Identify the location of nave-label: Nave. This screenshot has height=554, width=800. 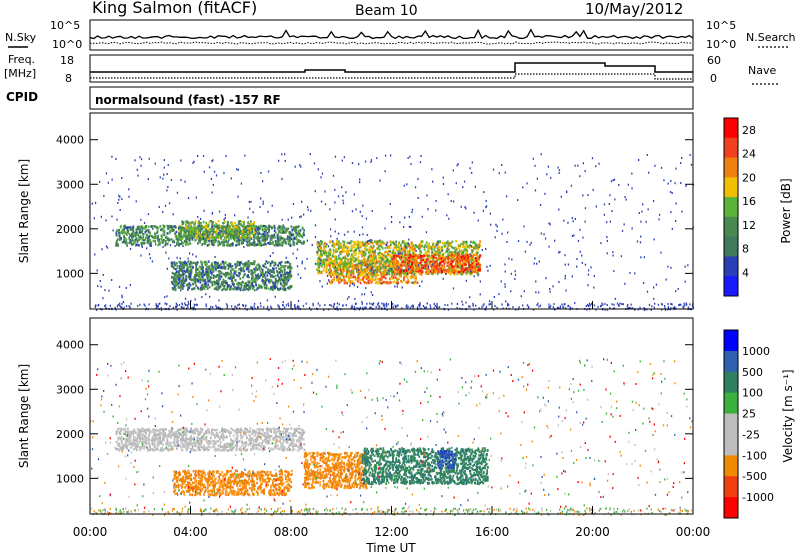
(762, 70).